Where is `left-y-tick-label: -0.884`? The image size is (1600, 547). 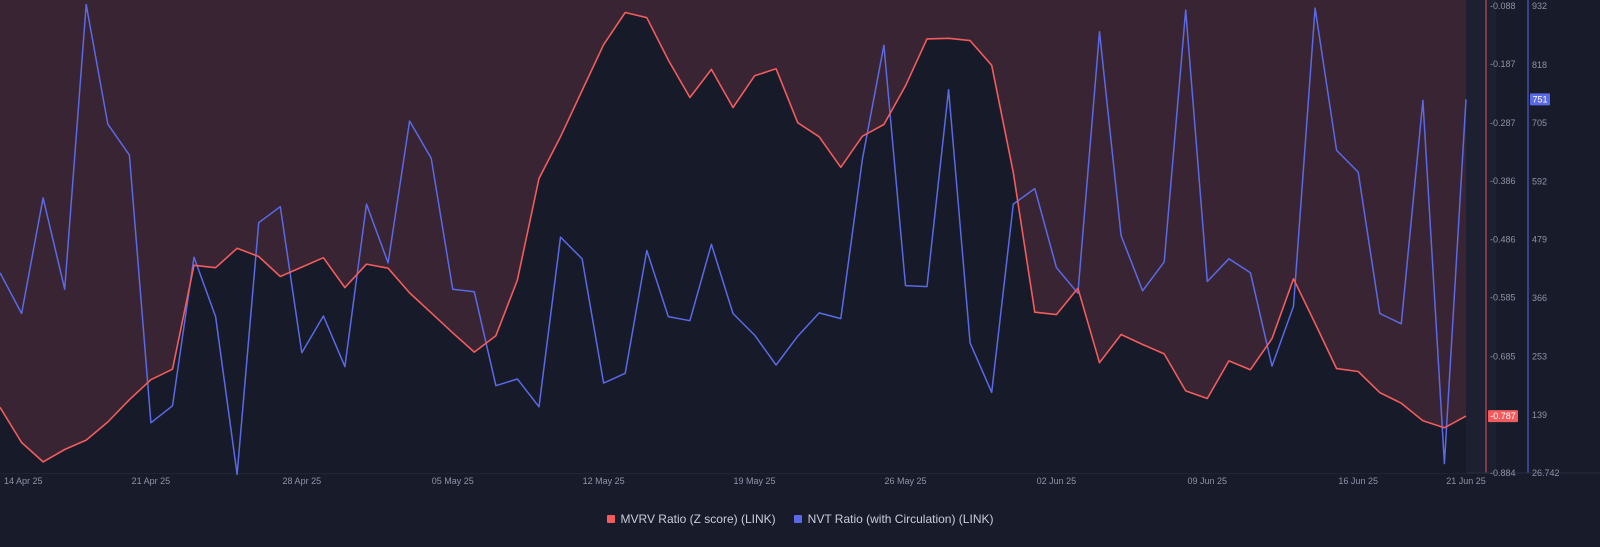
left-y-tick-label: -0.884 is located at coordinates (1503, 473).